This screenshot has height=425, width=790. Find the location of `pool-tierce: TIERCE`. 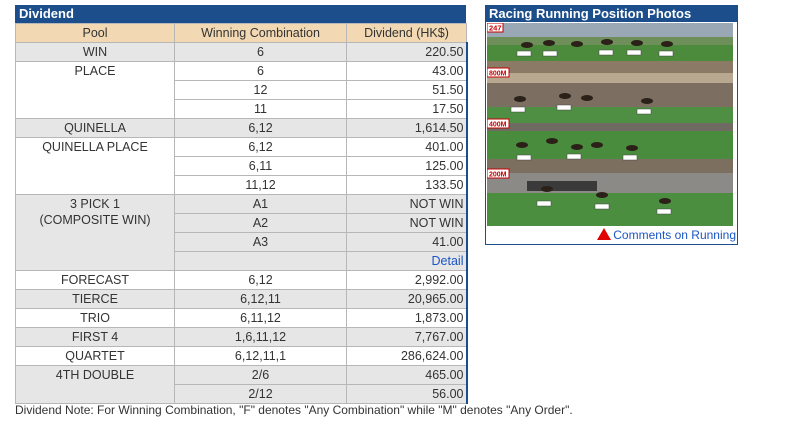

pool-tierce: TIERCE is located at coordinates (95, 299).